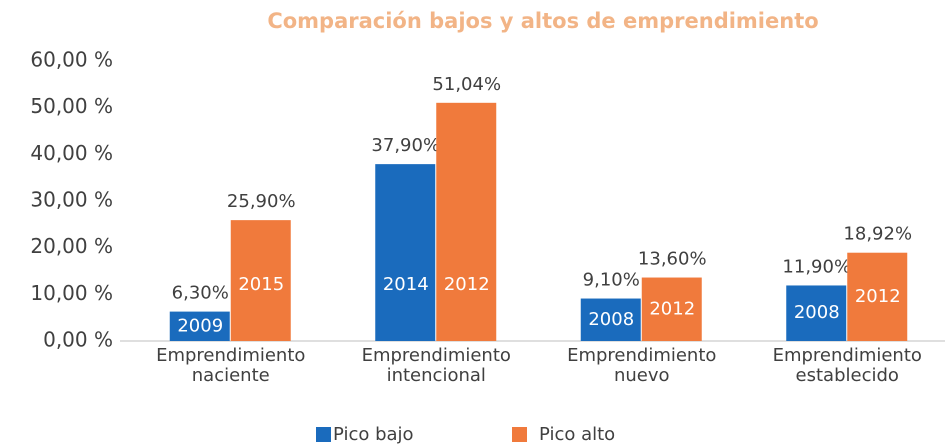 The image size is (951, 446). Describe the element at coordinates (71, 60) in the screenshot. I see `y-tick-label: 60,00 %` at that location.